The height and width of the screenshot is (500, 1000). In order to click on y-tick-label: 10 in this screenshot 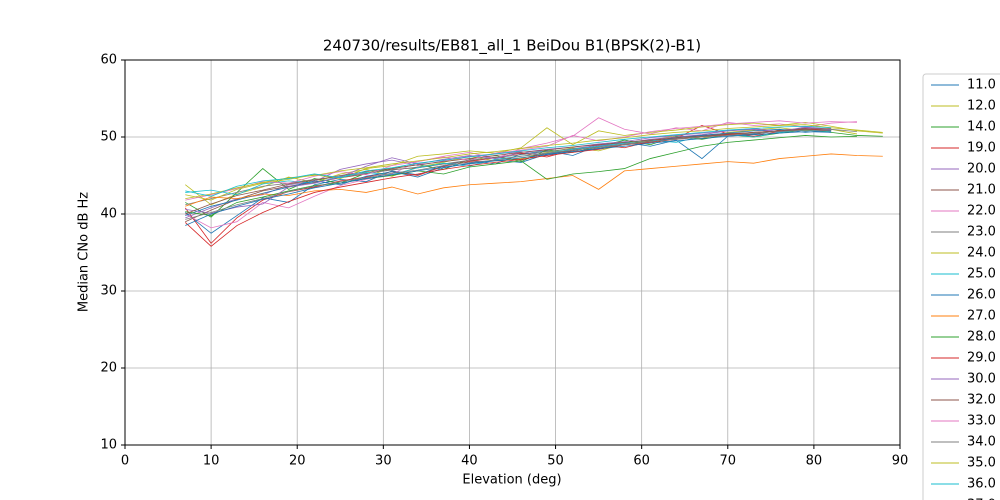, I will do `click(108, 445)`.